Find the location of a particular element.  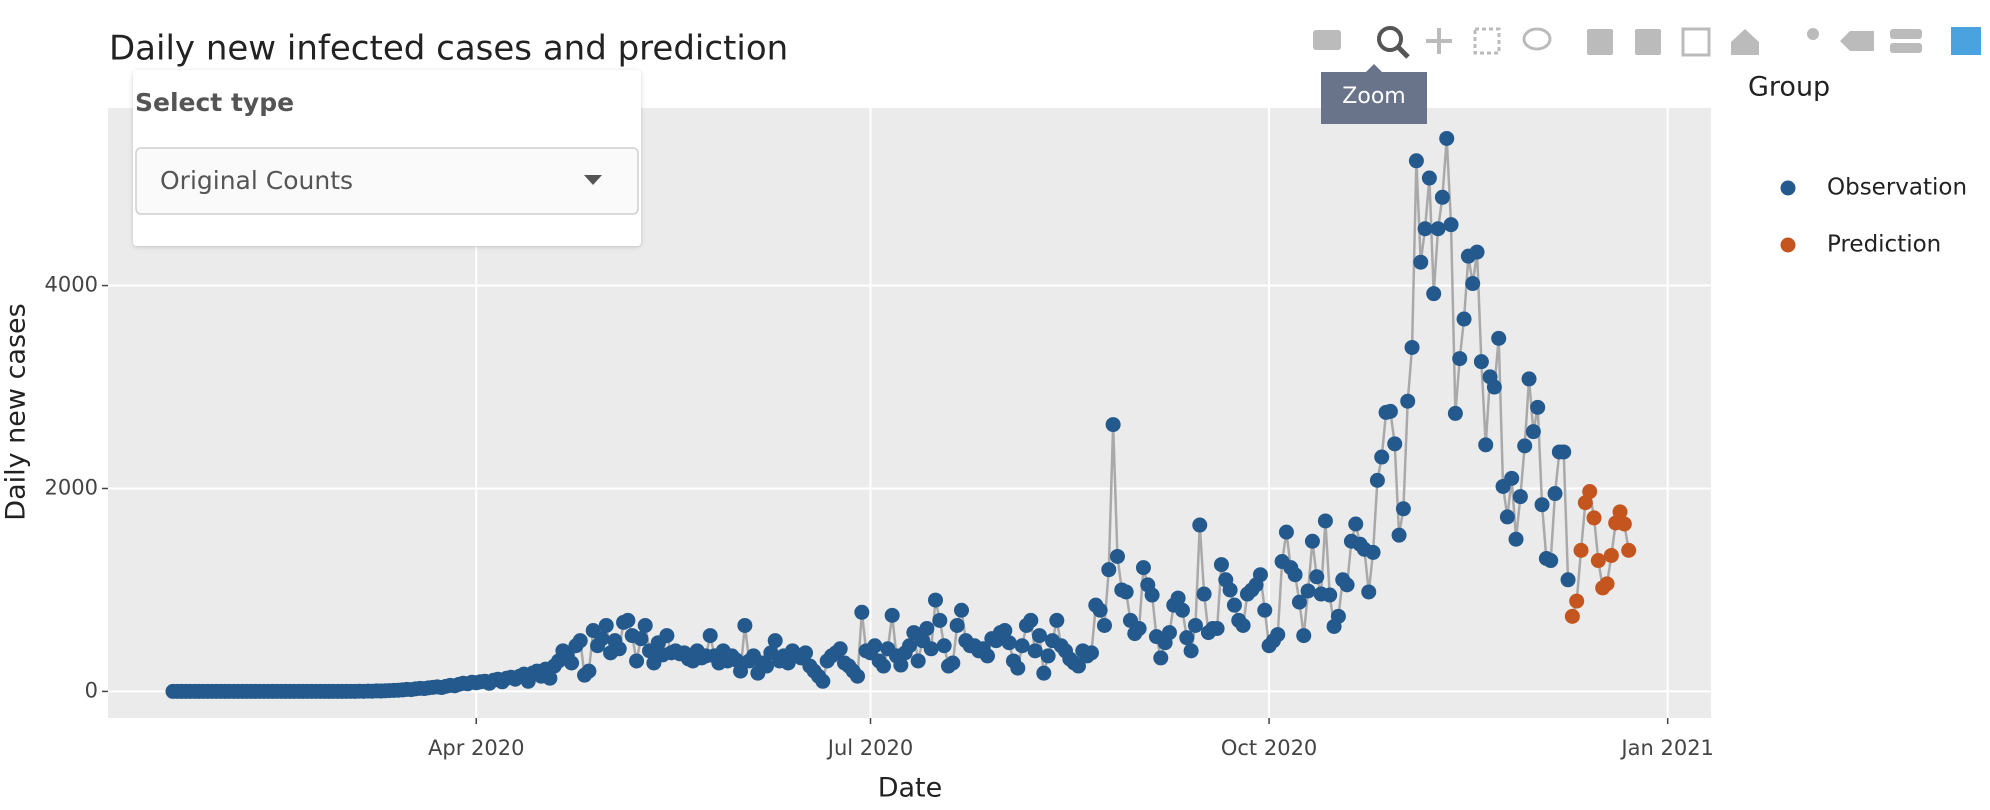

plotly-logo is located at coordinates (1966, 41).